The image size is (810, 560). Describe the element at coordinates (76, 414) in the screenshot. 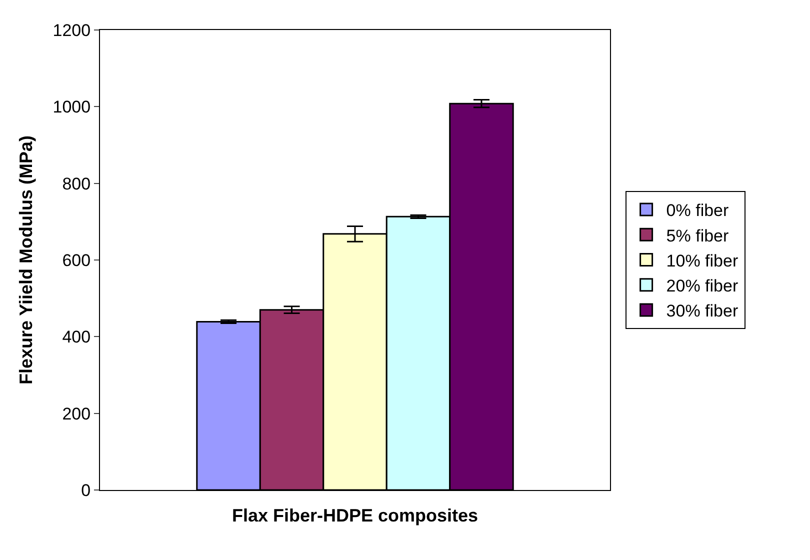

I see `y-tick-label: 200` at that location.